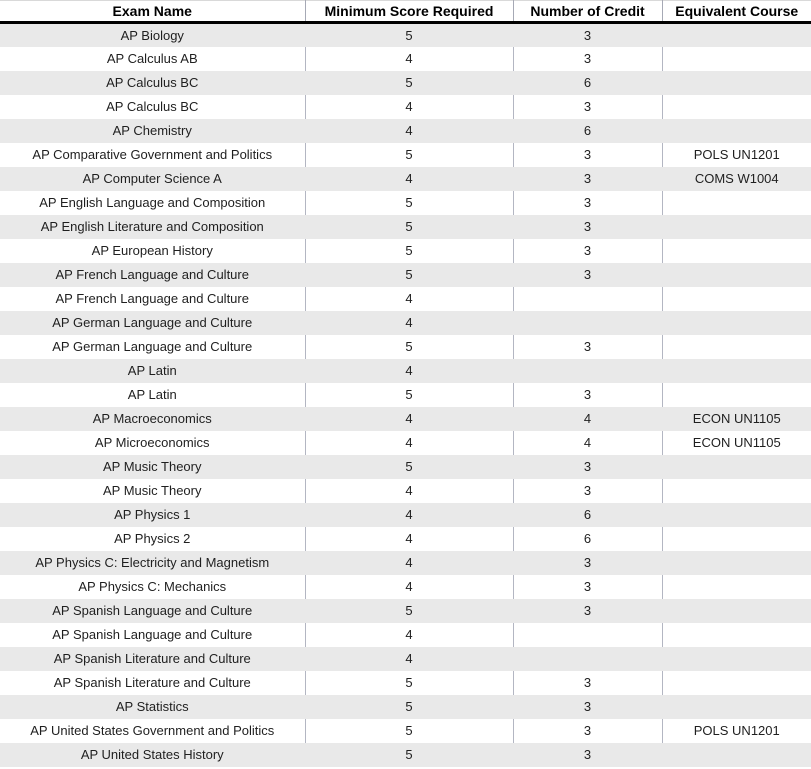 This screenshot has width=811, height=769. I want to click on table-row: AP Spanish Language and Culture 5 3, so click(405, 610).